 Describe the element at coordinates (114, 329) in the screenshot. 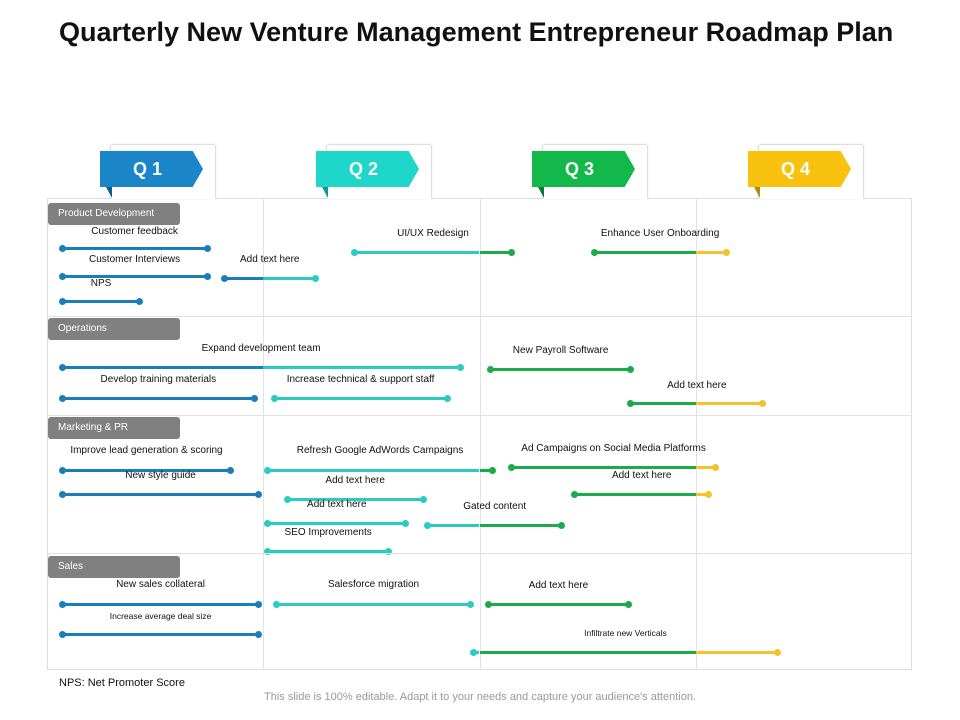

I see `group-label: Operations` at that location.